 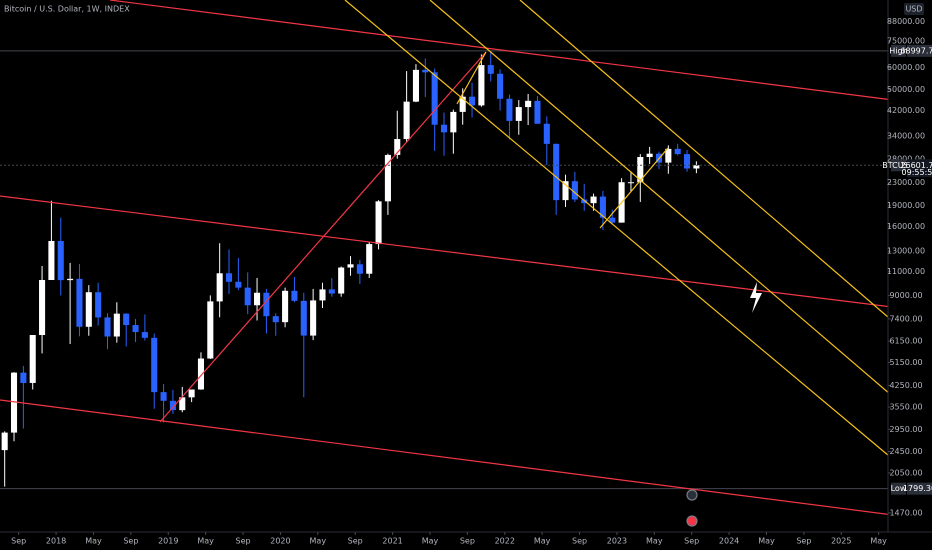 I want to click on y-tick-label: 42000.00, so click(x=906, y=110).